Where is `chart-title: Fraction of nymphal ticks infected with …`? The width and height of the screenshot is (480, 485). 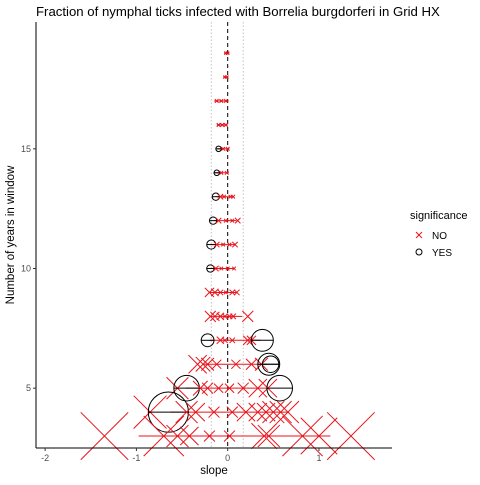
chart-title: Fraction of nymphal ticks infected with … is located at coordinates (238, 11).